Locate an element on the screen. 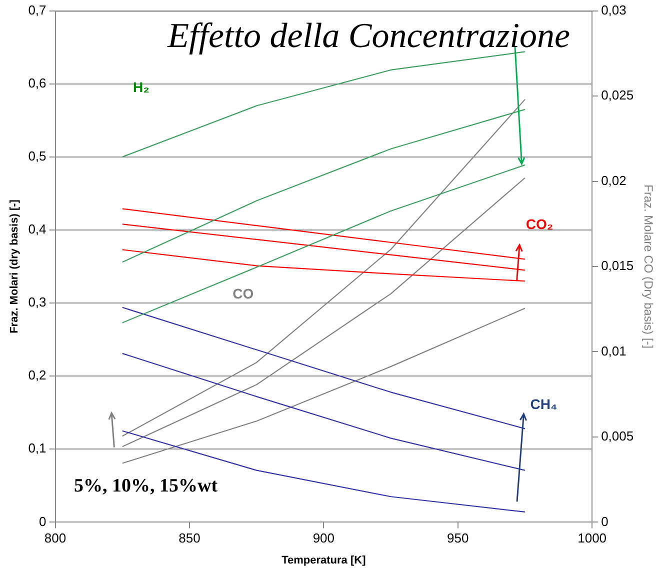 The height and width of the screenshot is (575, 663). y2-tick-label: 0 is located at coordinates (604, 521).